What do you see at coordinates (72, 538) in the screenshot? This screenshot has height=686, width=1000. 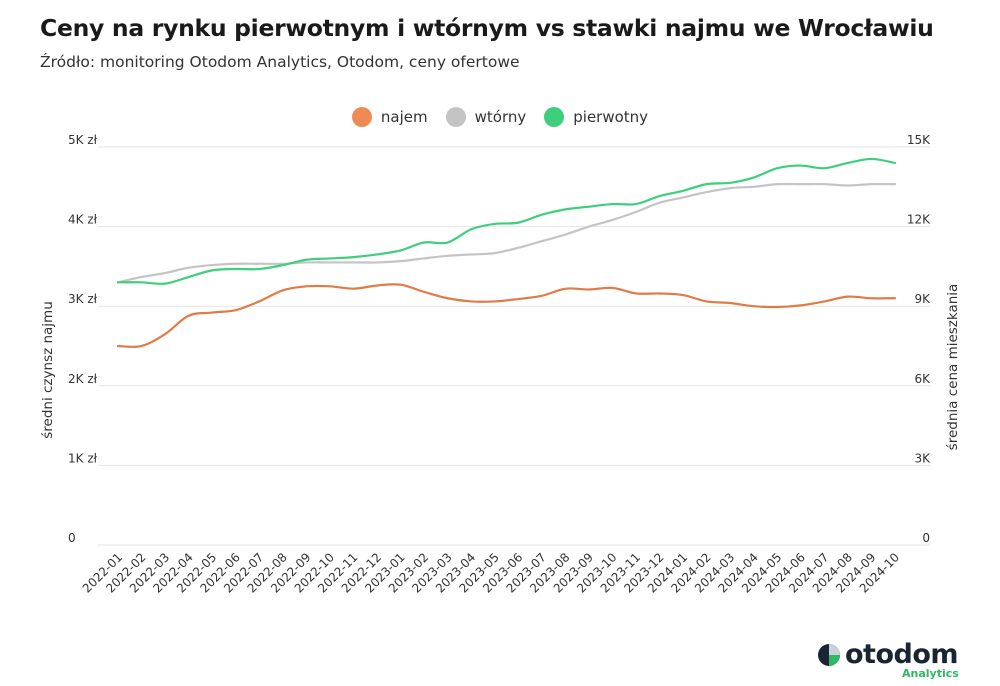 I see `y-tick-left: 0` at bounding box center [72, 538].